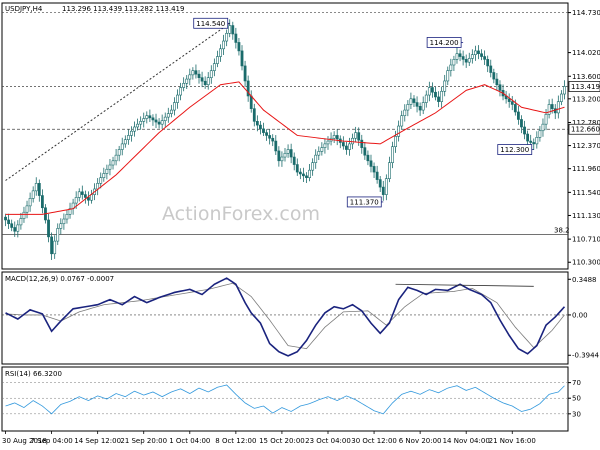 Image resolution: width=600 pixels, height=450 pixels. I want to click on price-annotation: 112.300, so click(515, 149).